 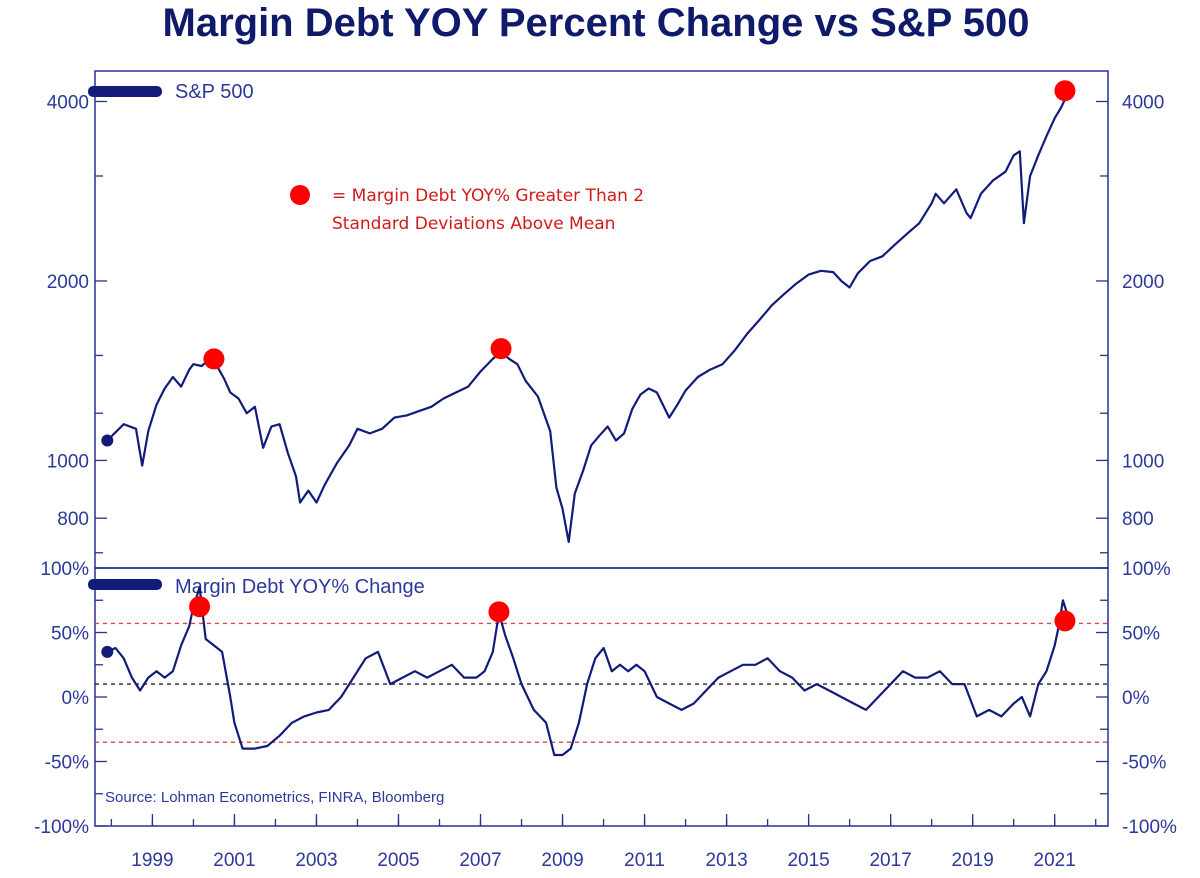 What do you see at coordinates (125, 91) in the screenshot?
I see `sp500-legend-swatch` at bounding box center [125, 91].